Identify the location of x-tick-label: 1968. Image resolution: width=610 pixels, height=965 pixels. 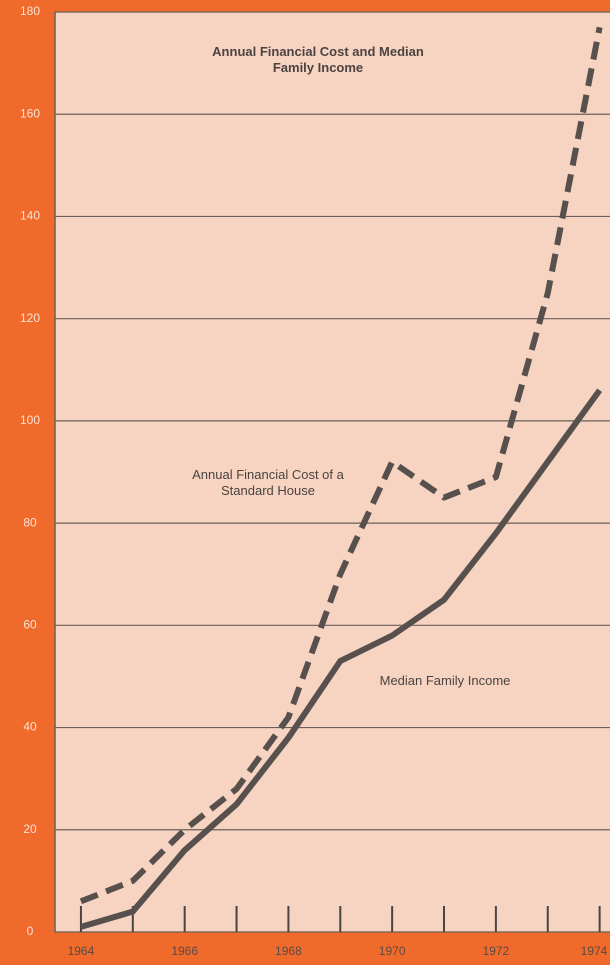
(288, 951).